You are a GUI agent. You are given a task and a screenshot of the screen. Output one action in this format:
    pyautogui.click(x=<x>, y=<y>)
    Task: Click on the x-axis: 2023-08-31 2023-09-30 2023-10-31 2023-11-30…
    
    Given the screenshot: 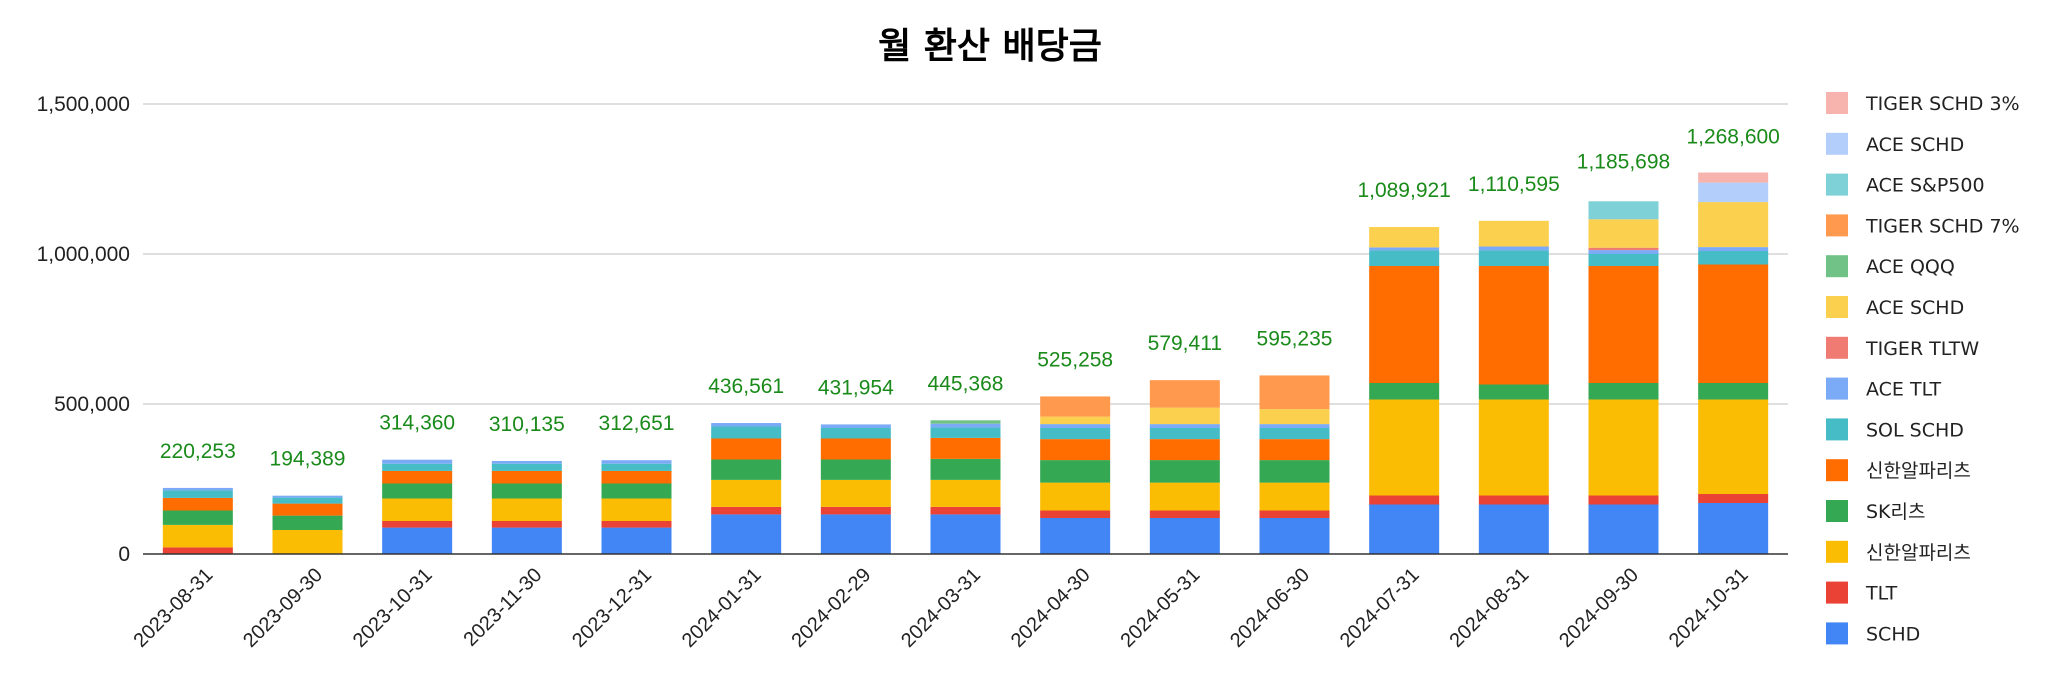 What is the action you would take?
    pyautogui.click(x=958, y=602)
    